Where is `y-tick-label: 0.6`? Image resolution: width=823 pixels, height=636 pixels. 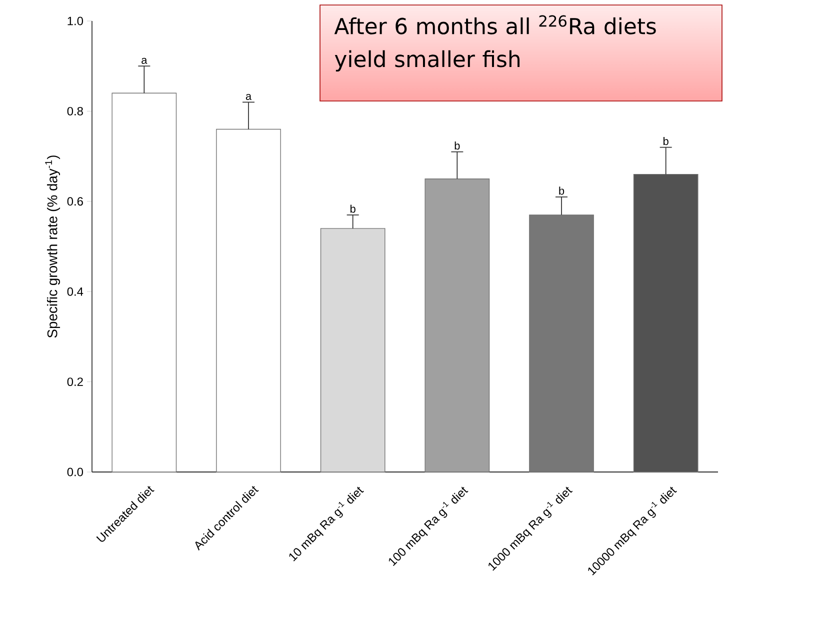 y-tick-label: 0.6 is located at coordinates (75, 201).